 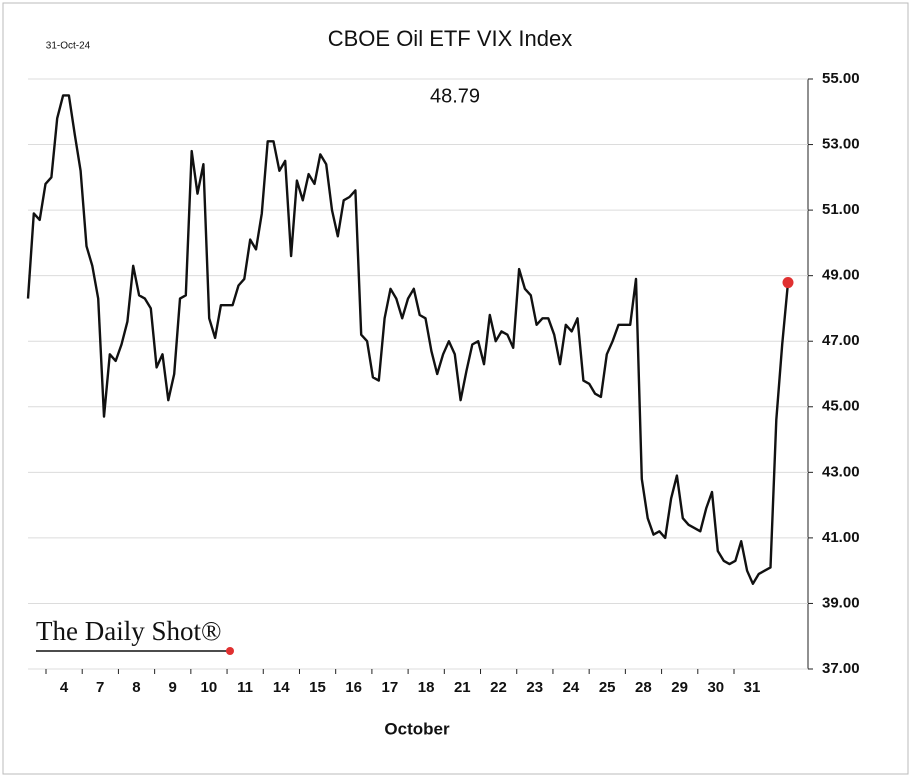 What do you see at coordinates (450, 38) in the screenshot?
I see `chart-title: CBOE Oil ETF VIX Index` at bounding box center [450, 38].